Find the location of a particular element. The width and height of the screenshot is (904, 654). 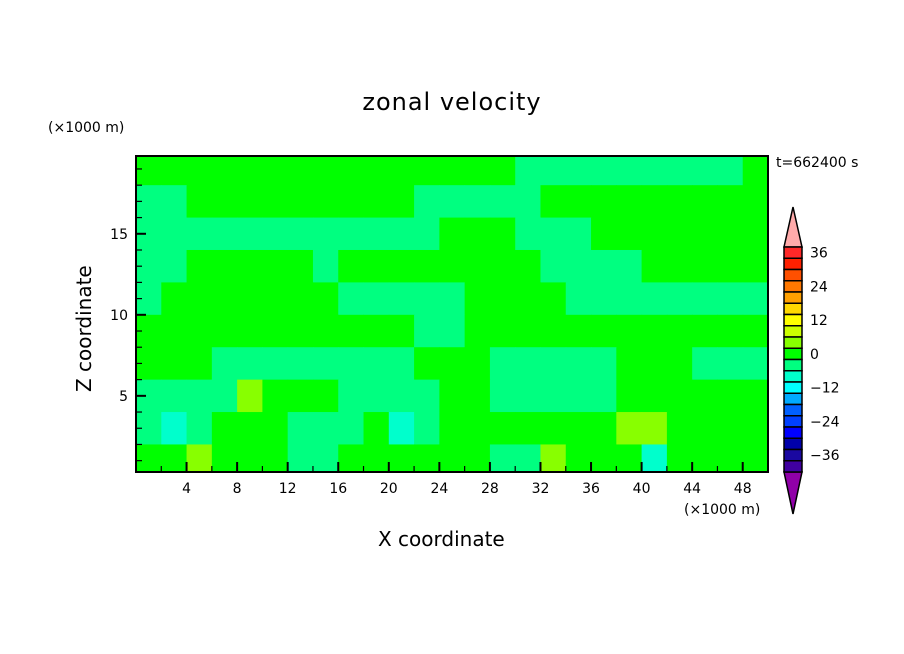

colorbar-label: −24 is located at coordinates (825, 422).